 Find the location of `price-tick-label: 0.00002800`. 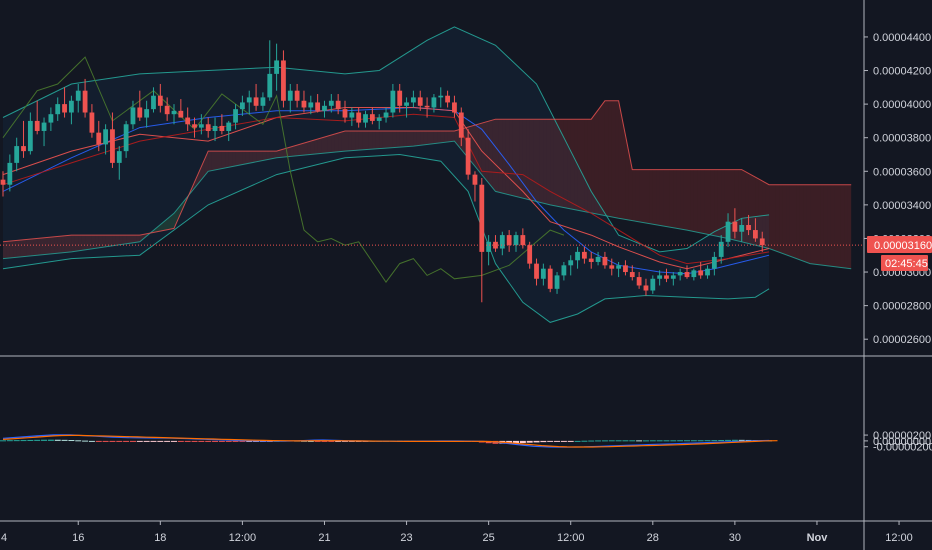

price-tick-label: 0.00002800 is located at coordinates (902, 307).